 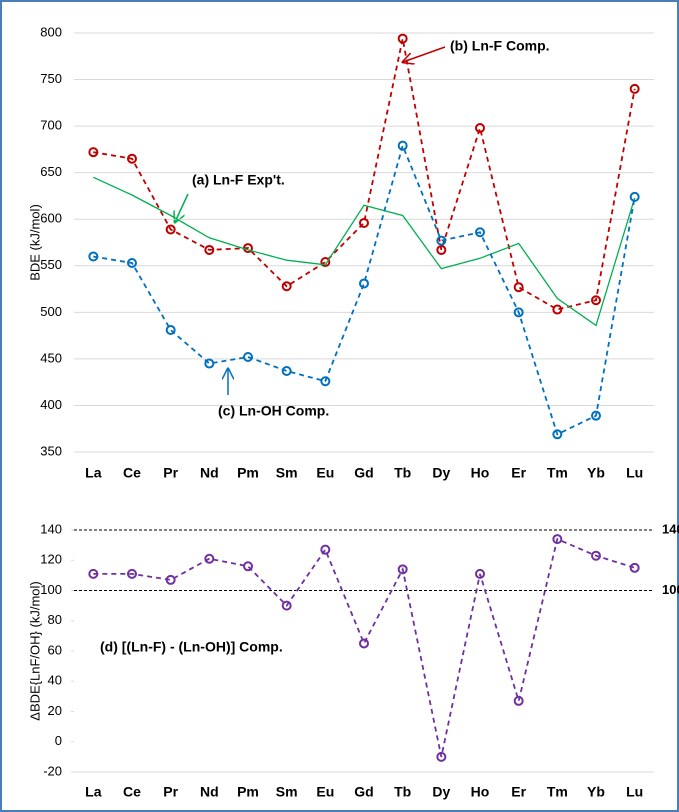 What do you see at coordinates (55, 710) in the screenshot?
I see `y-tick-label: 20` at bounding box center [55, 710].